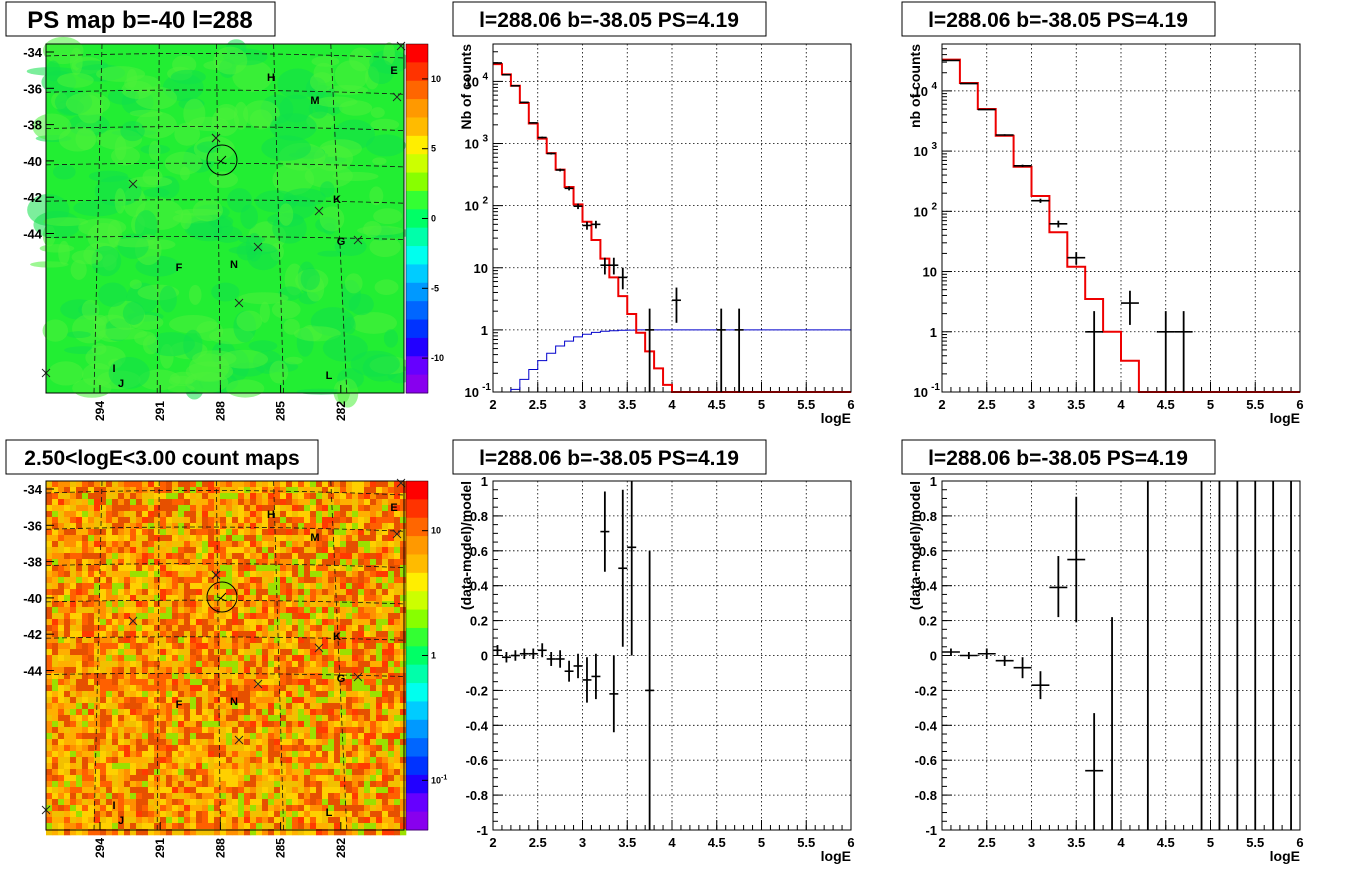 Image resolution: width=1348 pixels, height=875 pixels. What do you see at coordinates (258, 247) in the screenshot?
I see `source-cross` at bounding box center [258, 247].